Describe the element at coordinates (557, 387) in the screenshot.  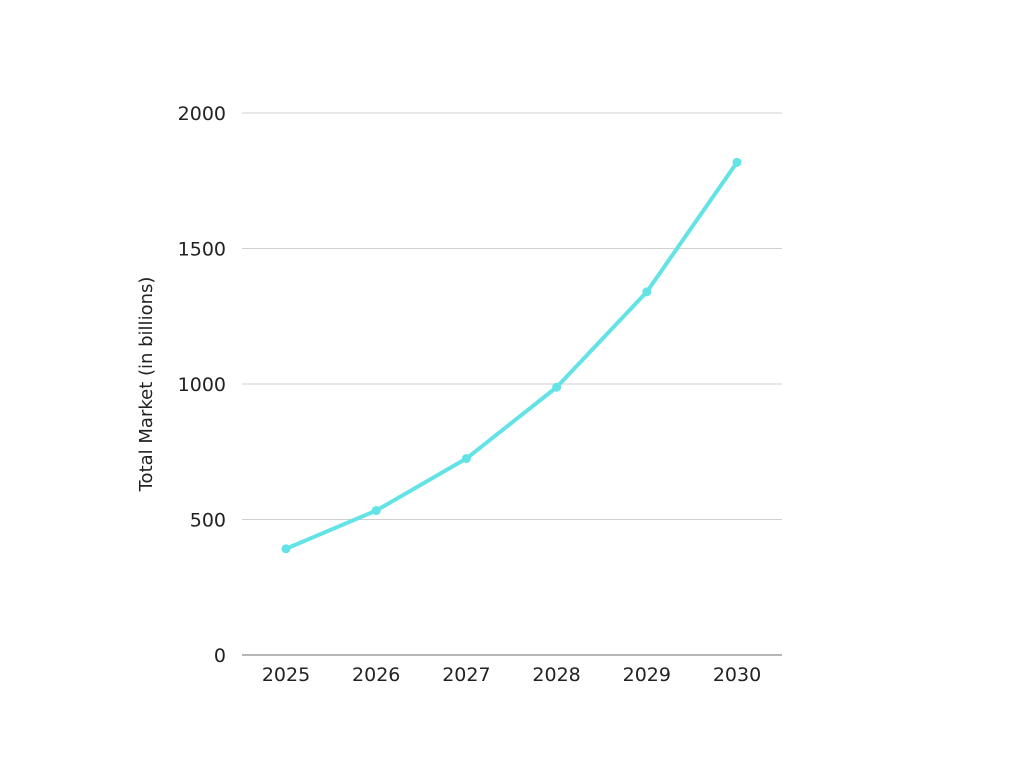
I see `data-point-2028` at that location.